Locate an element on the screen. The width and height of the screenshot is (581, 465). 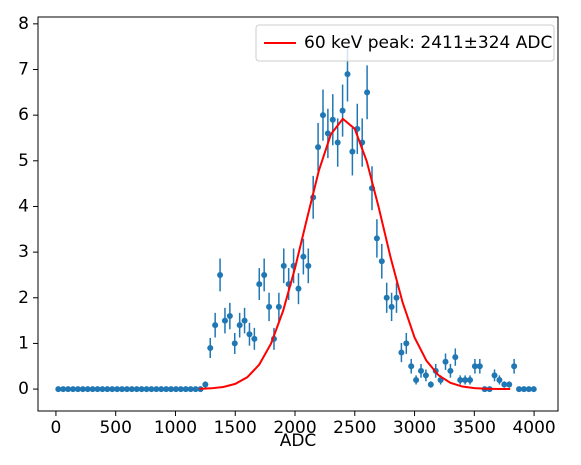
x-tick-label: 4000 is located at coordinates (533, 428).